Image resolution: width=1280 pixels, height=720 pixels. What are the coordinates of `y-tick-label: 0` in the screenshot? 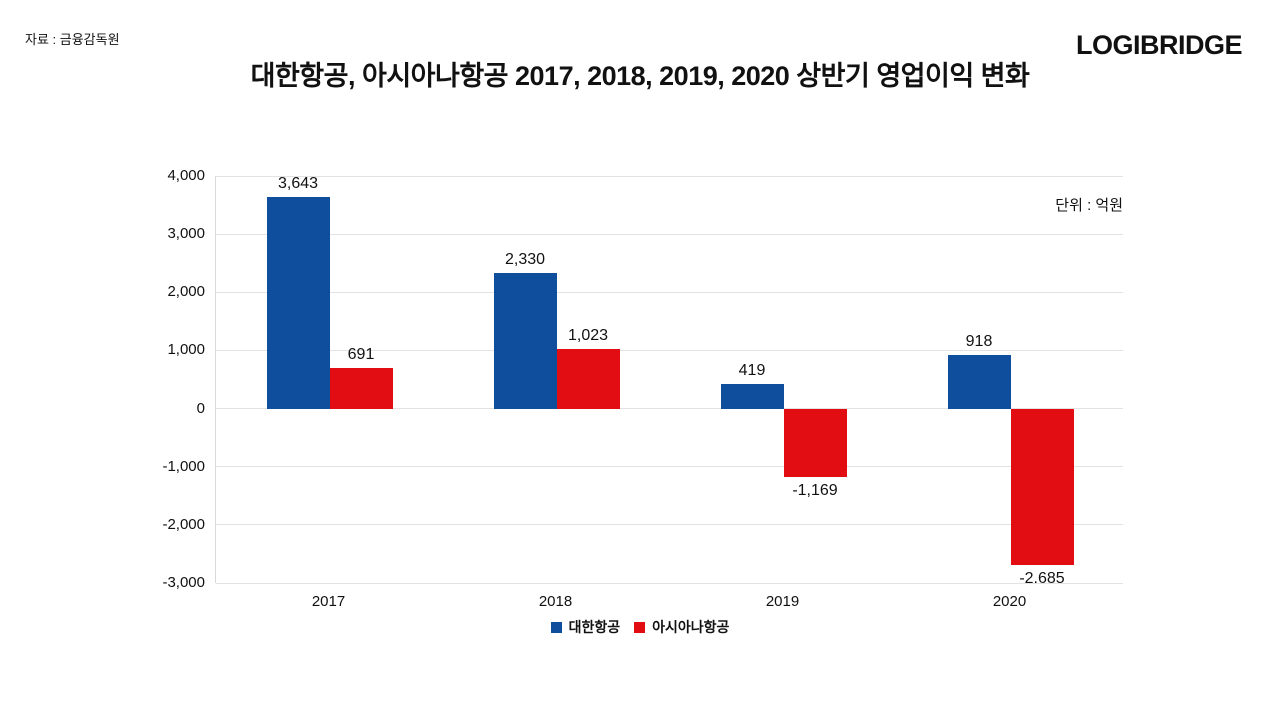 It's located at (200, 408).